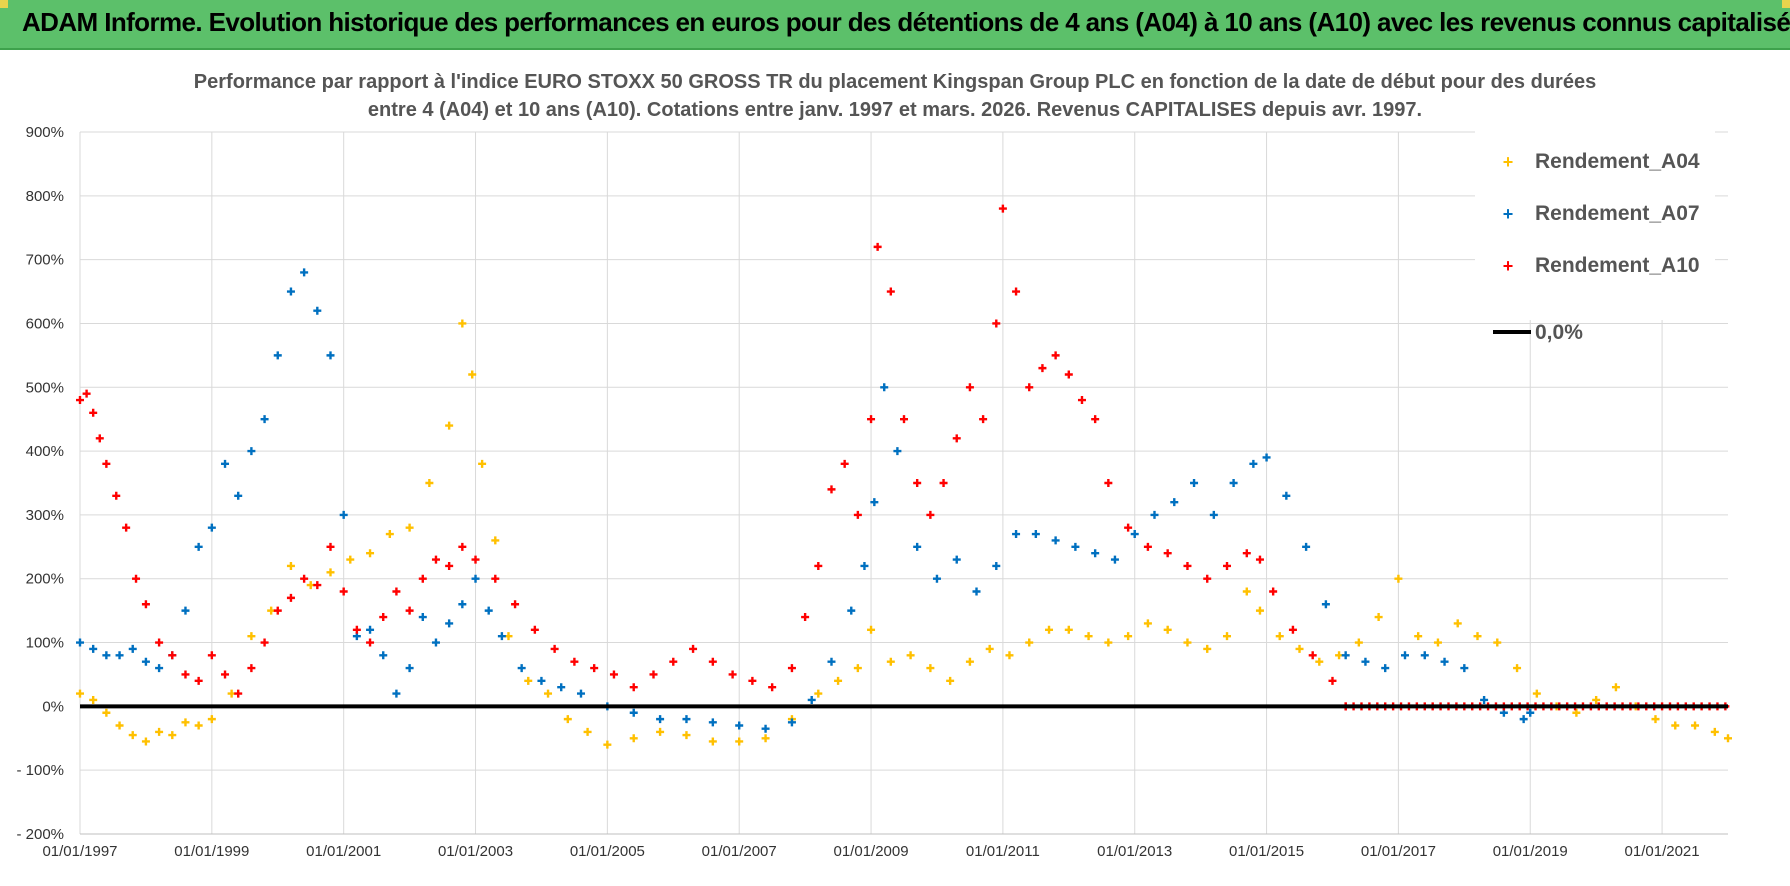  Describe the element at coordinates (739, 851) in the screenshot. I see `x-tick-label: 01/01/2007` at that location.